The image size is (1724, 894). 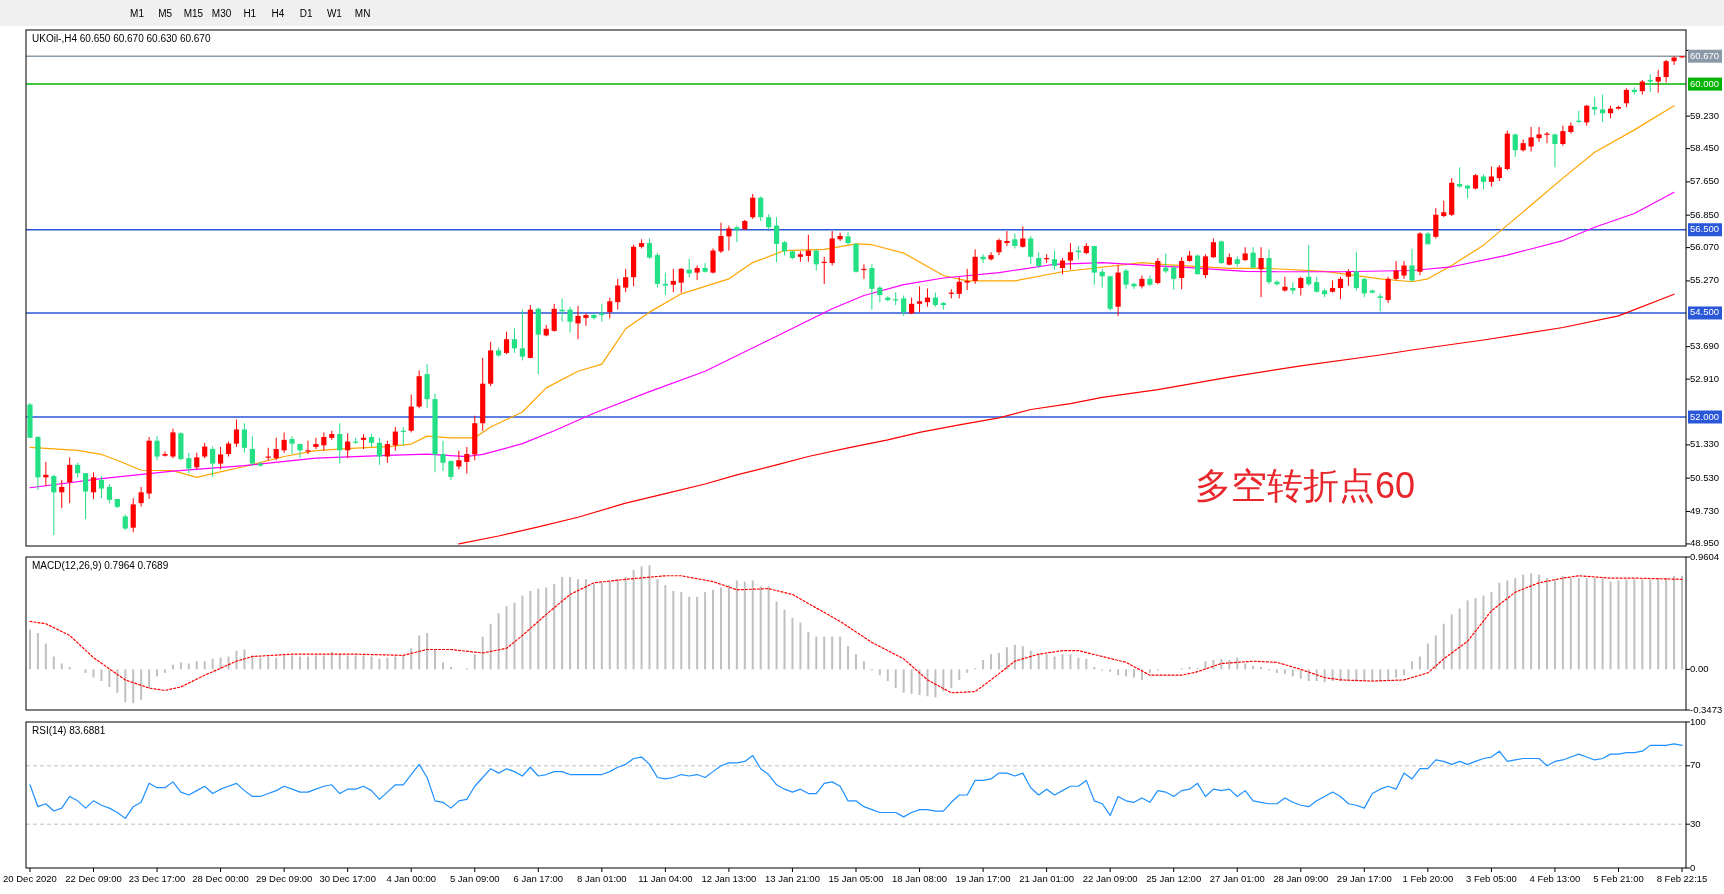 What do you see at coordinates (1705, 477) in the screenshot?
I see `y-tick-label: 50.530` at bounding box center [1705, 477].